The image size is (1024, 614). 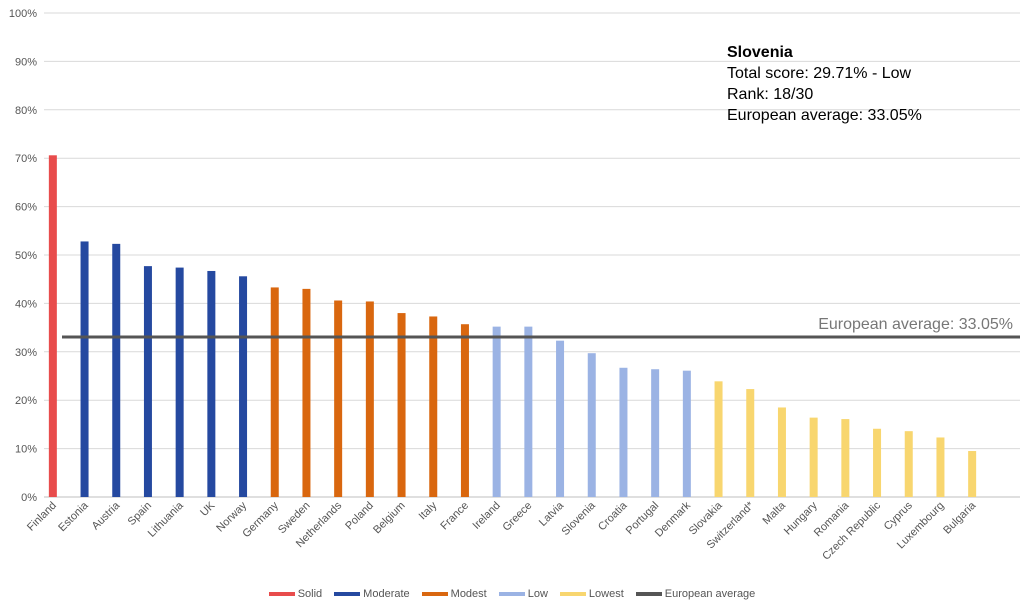 What do you see at coordinates (106, 515) in the screenshot?
I see `x-tick-label: Austria` at bounding box center [106, 515].